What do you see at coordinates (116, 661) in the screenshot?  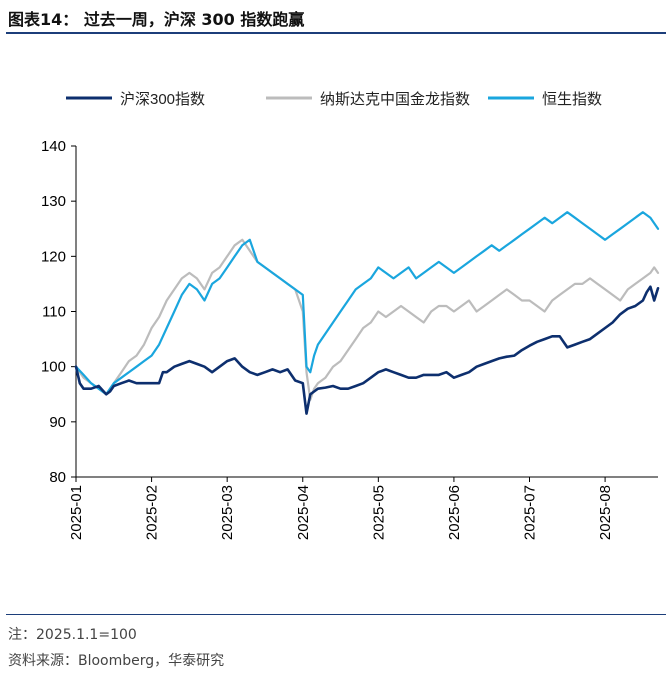 I see `chart-source: 资料来源：Bloomberg，华泰研究` at bounding box center [116, 661].